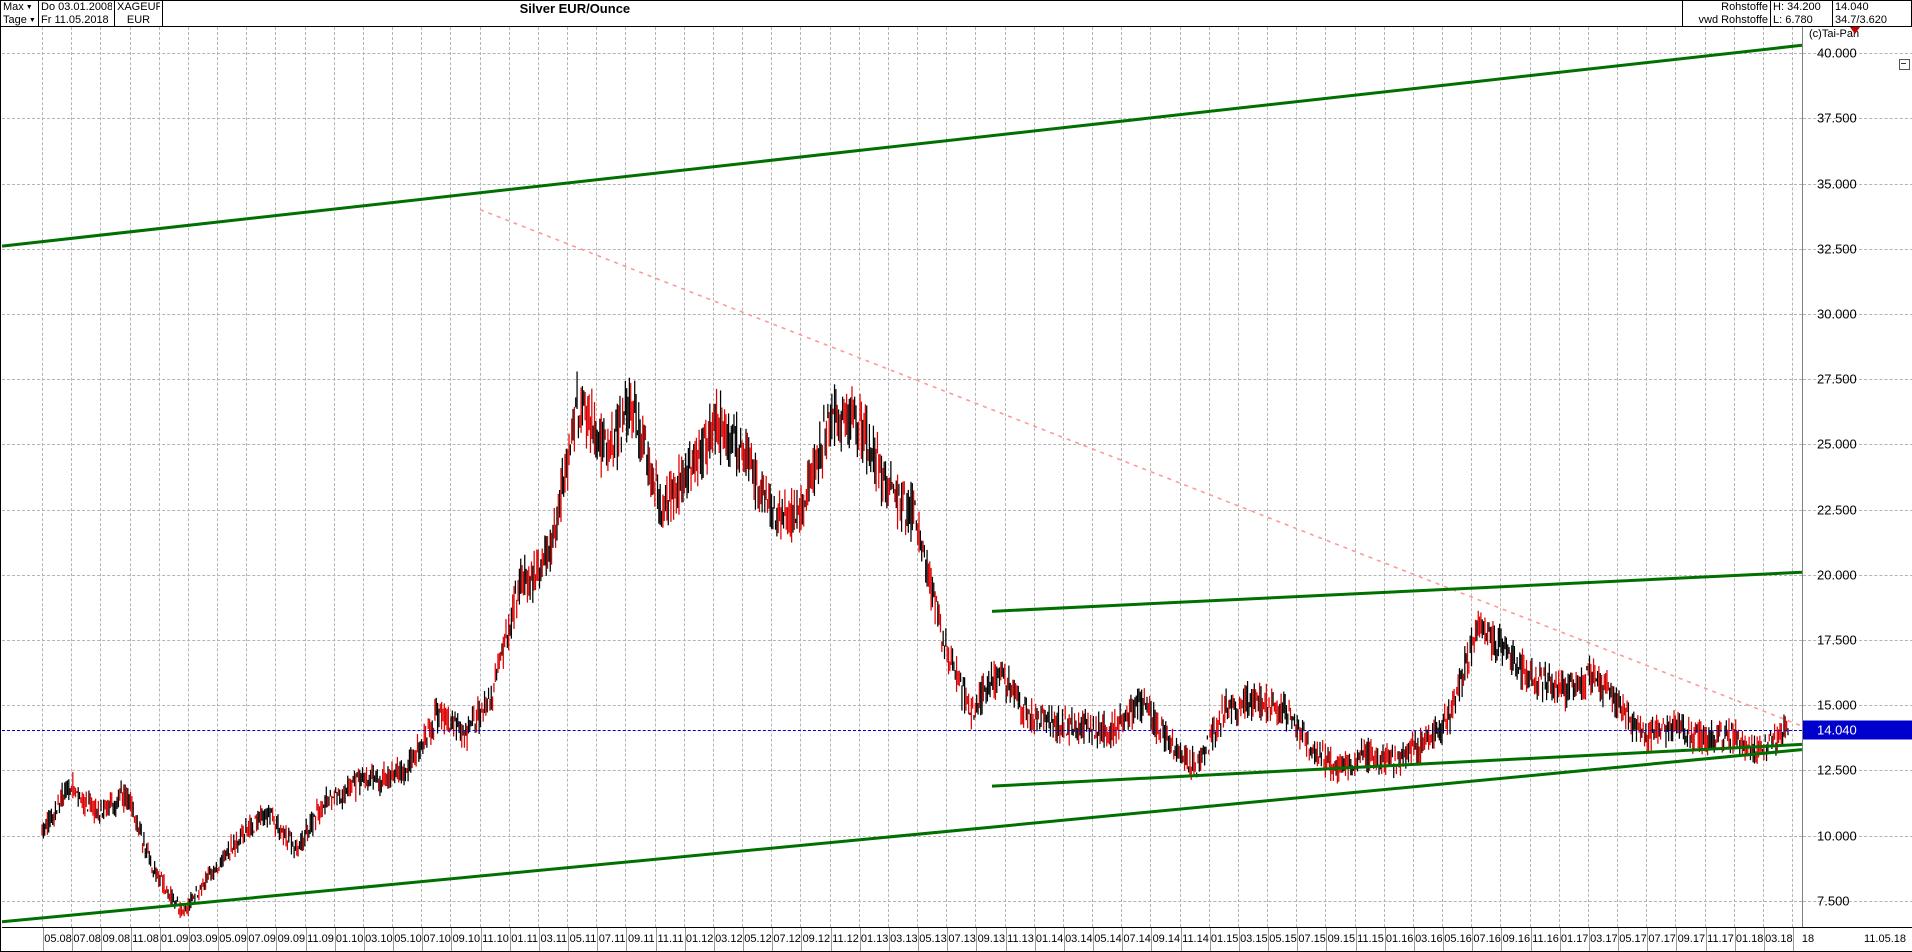 The width and height of the screenshot is (1912, 952). I want to click on y-axis-label: 27.500, so click(1837, 379).